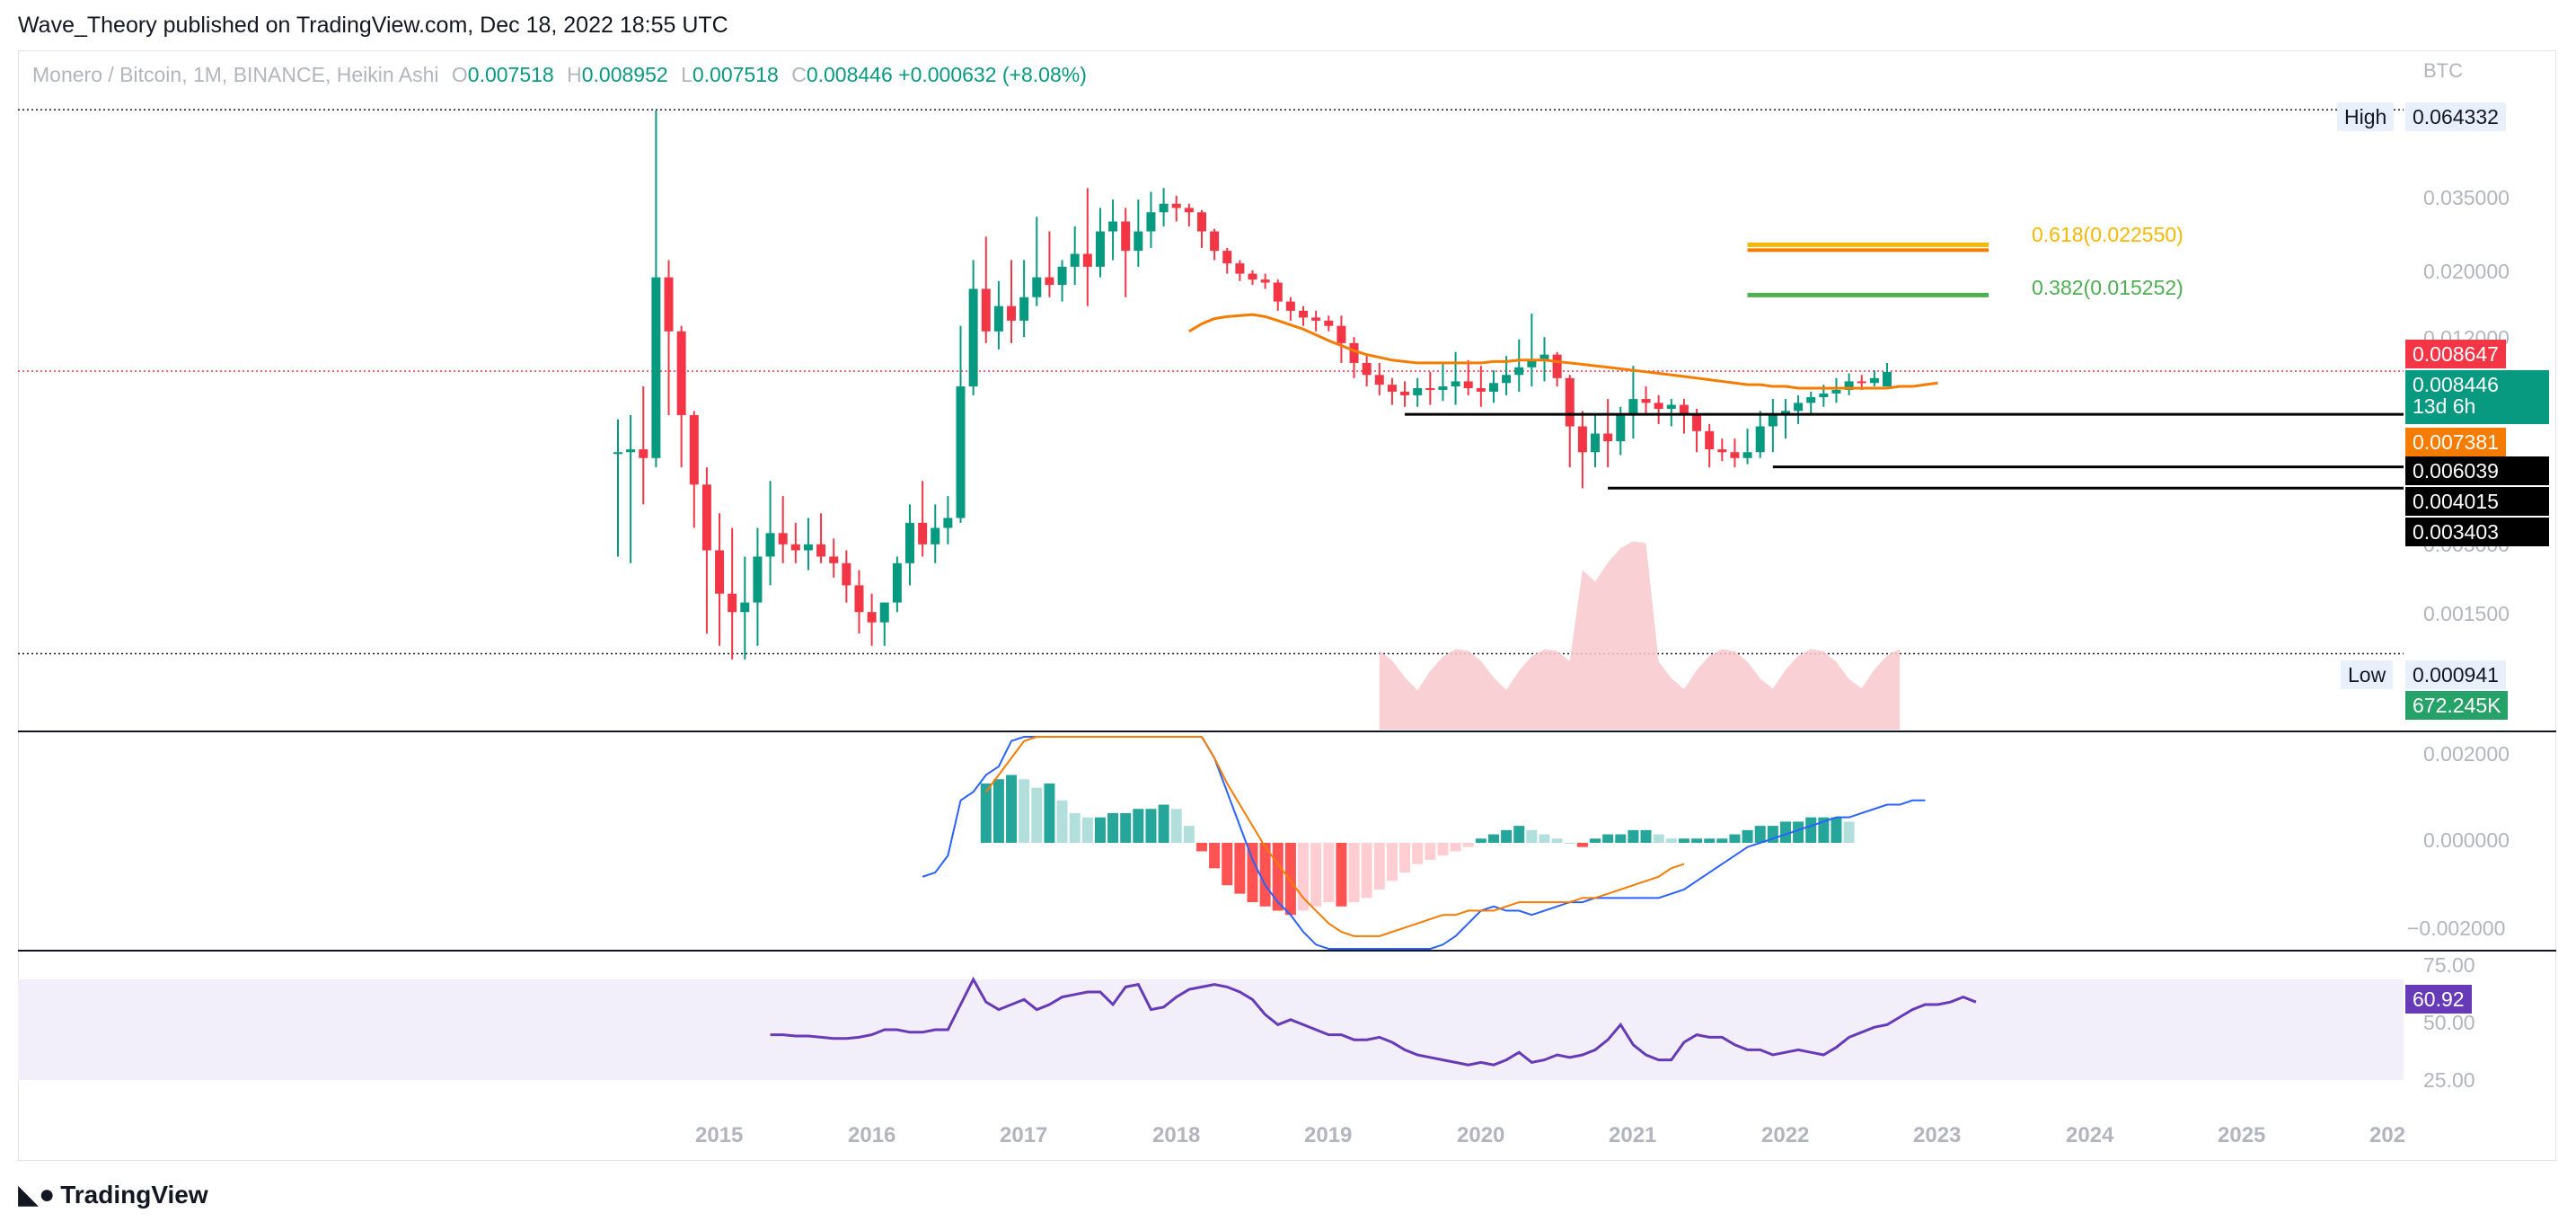  What do you see at coordinates (2456, 384) in the screenshot?
I see `last-price-value: 0.008446` at bounding box center [2456, 384].